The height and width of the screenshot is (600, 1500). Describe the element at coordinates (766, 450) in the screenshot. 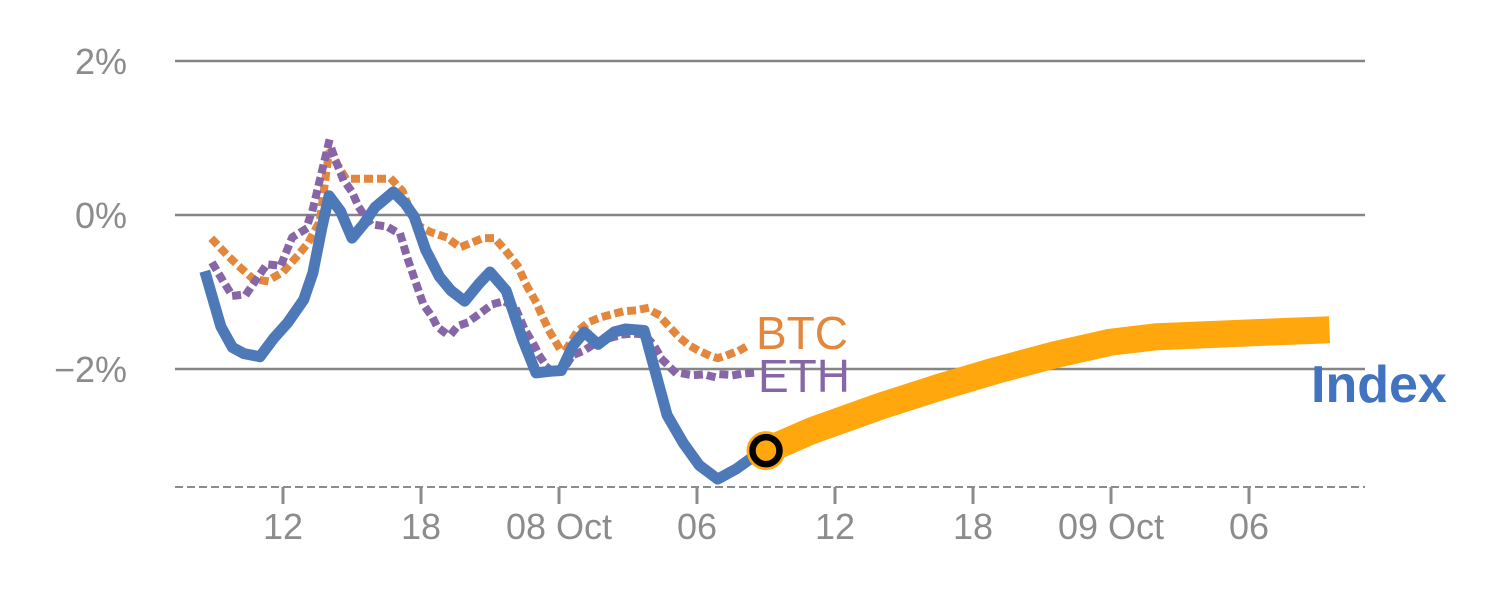

I see `forecast-start-marker` at that location.